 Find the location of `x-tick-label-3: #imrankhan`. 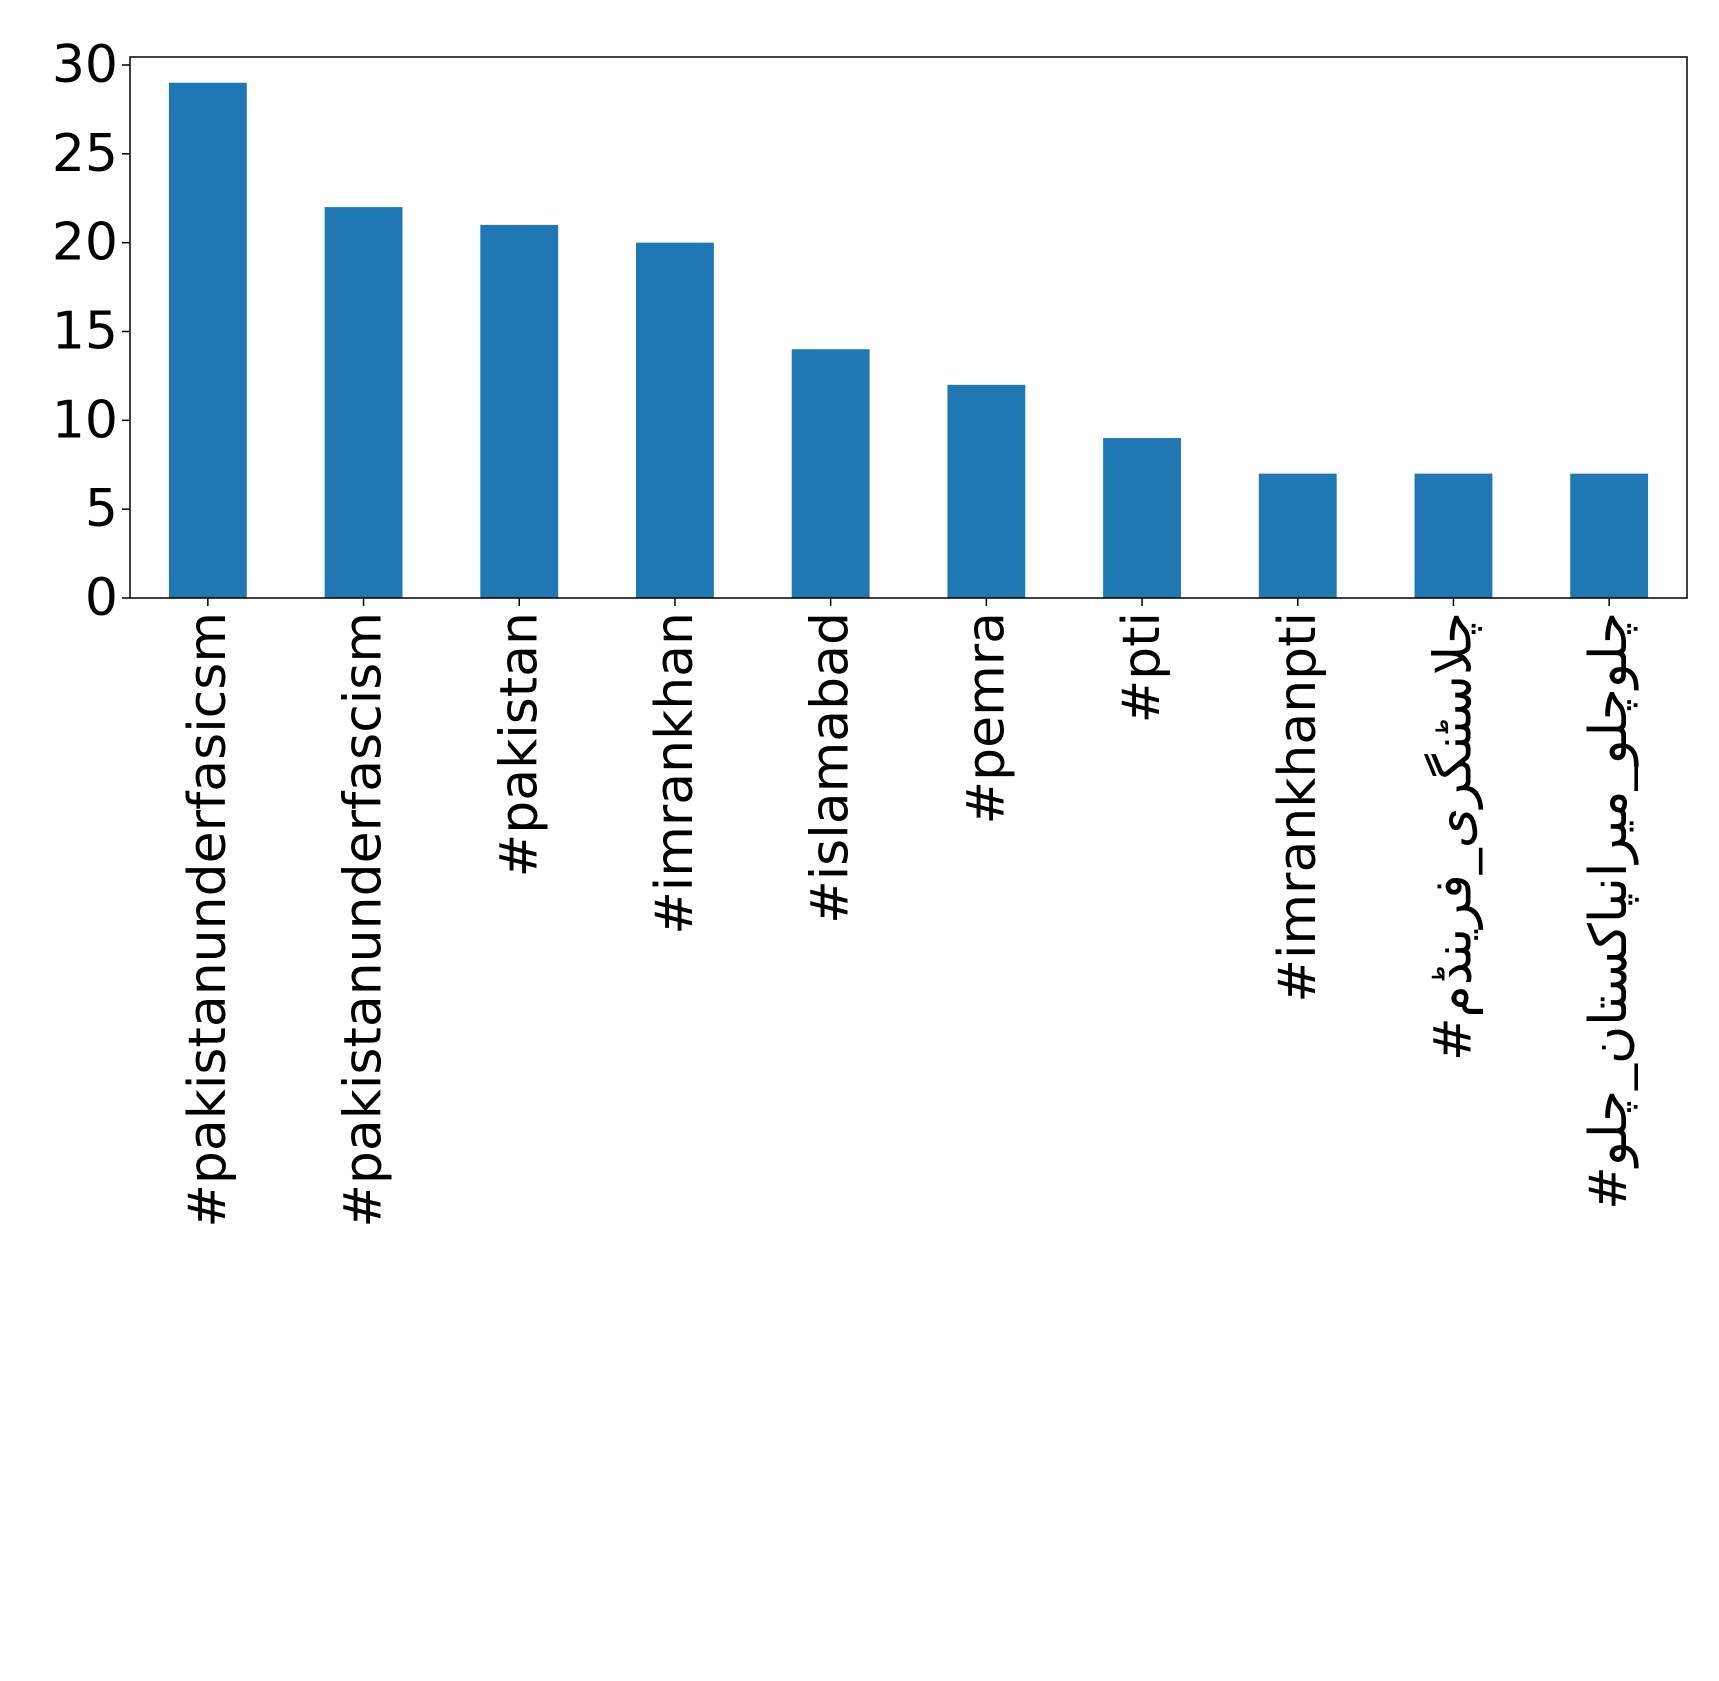

x-tick-label-3: #imrankhan is located at coordinates (675, 773).